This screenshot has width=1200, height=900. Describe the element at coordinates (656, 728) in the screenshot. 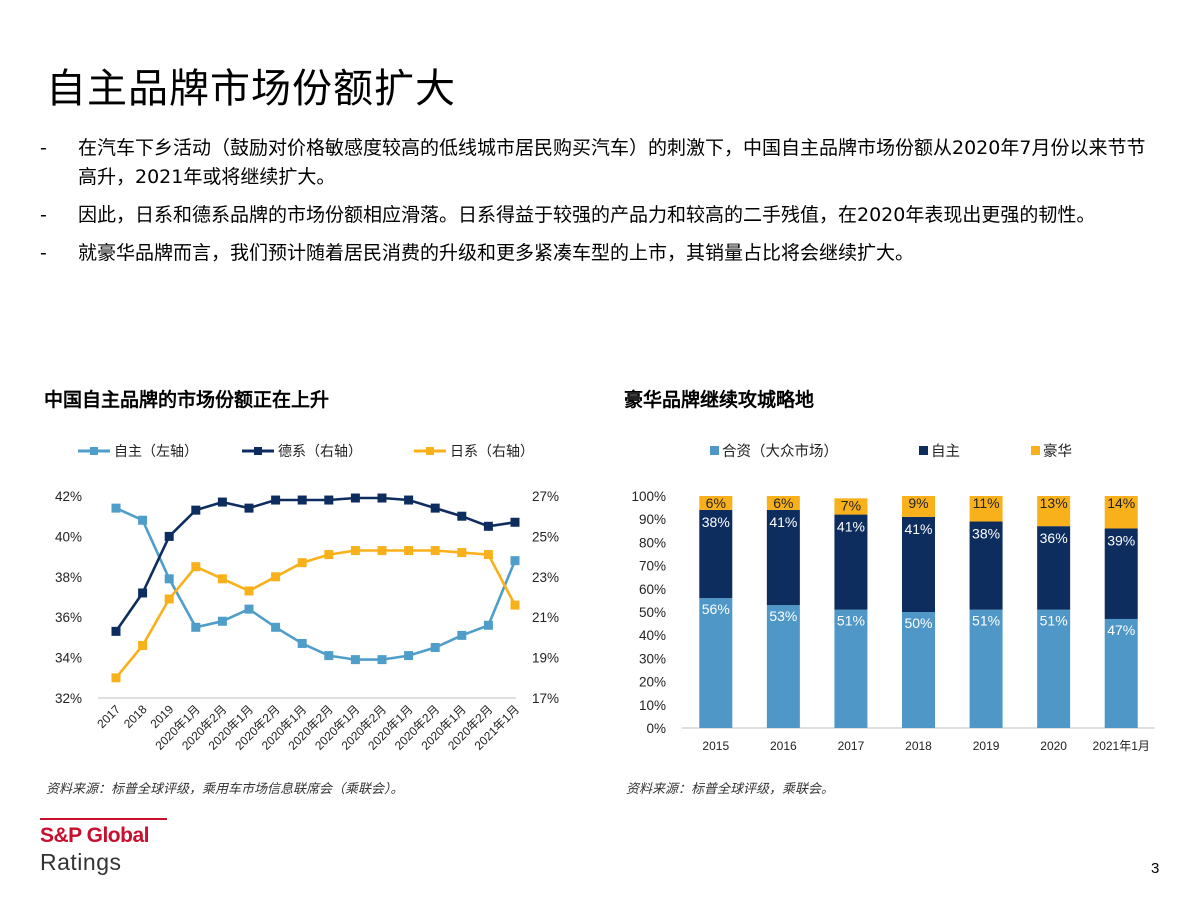

I see `y-tick-label: 0%` at that location.